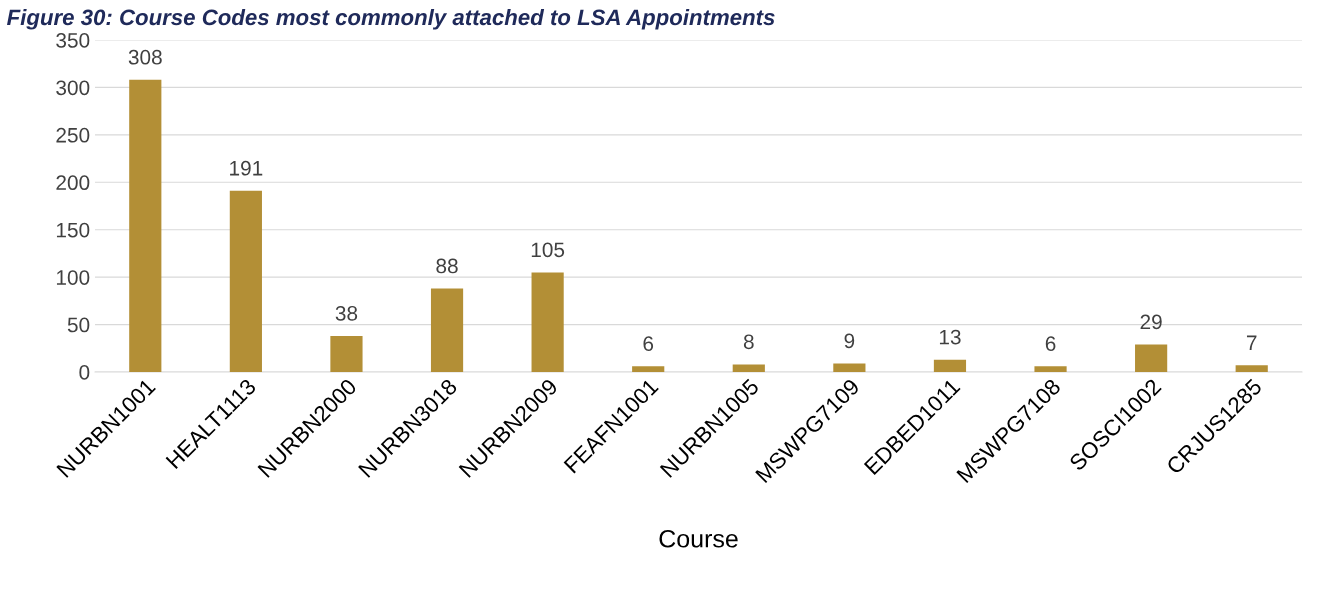 The image size is (1322, 593). I want to click on data-label: 9, so click(849, 341).